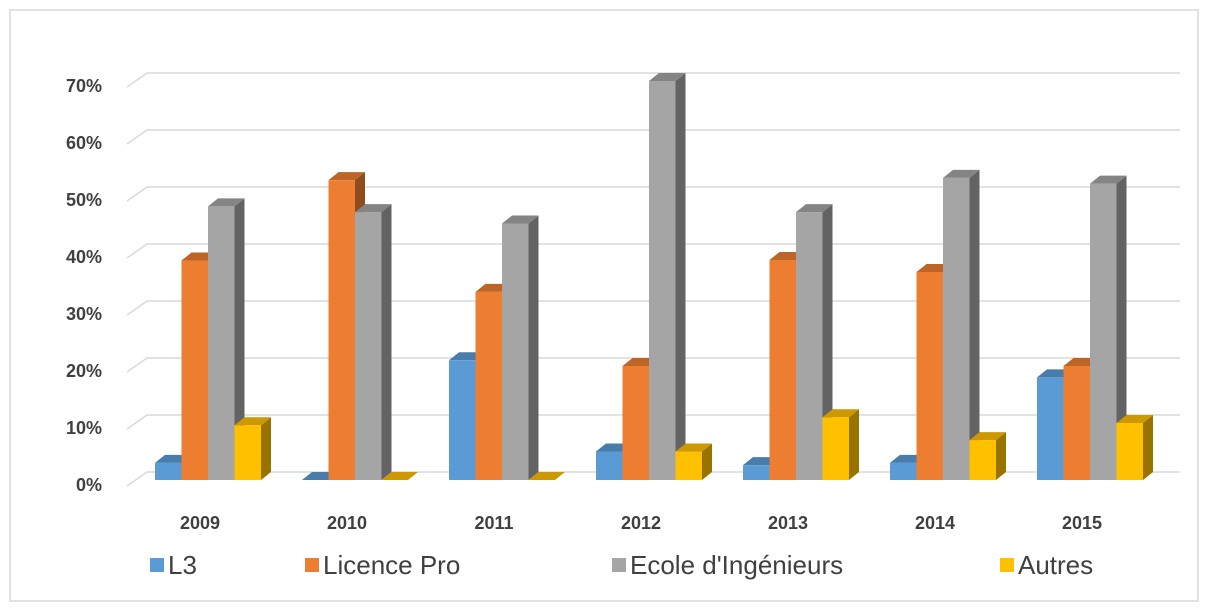 Image resolution: width=1209 pixels, height=612 pixels. I want to click on legend-label: Autres, so click(1055, 565).